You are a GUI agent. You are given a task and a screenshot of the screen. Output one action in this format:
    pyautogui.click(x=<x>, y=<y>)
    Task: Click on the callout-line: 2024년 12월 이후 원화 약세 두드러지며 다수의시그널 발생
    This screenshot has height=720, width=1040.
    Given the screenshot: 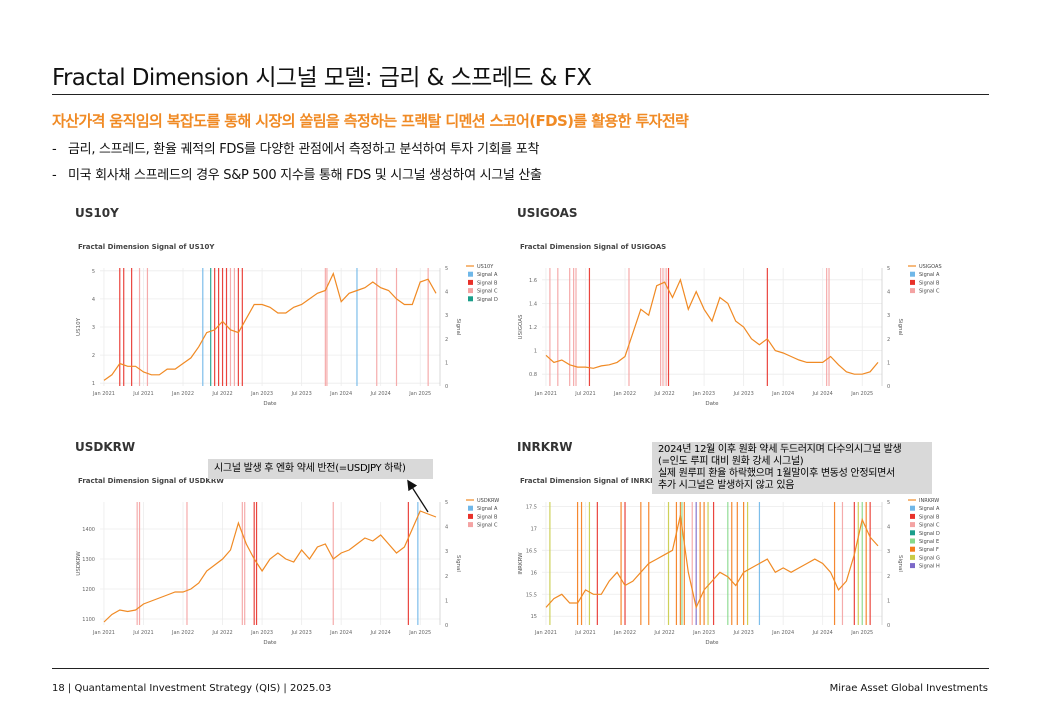 What is the action you would take?
    pyautogui.click(x=780, y=449)
    